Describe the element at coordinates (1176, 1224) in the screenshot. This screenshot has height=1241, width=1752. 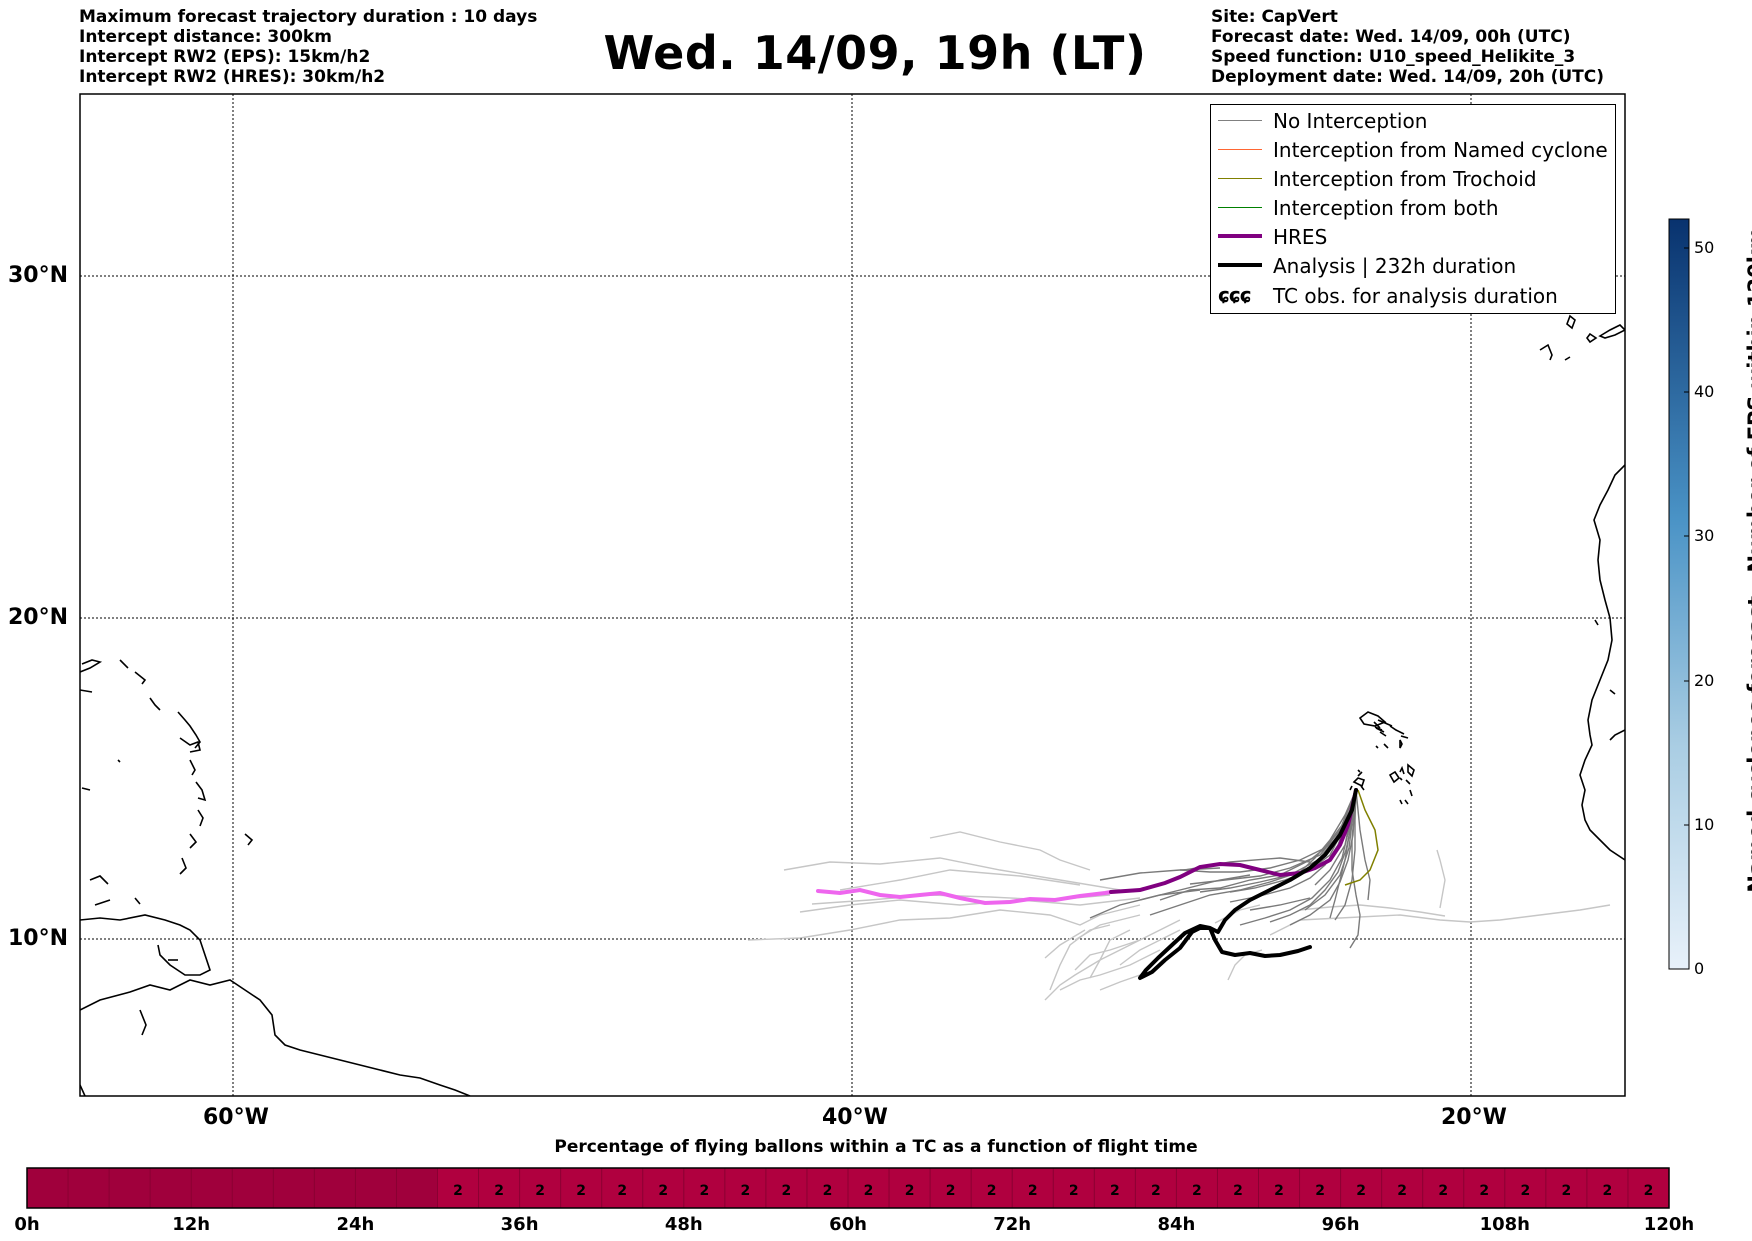
I see `strip-tick-label: 84h` at that location.